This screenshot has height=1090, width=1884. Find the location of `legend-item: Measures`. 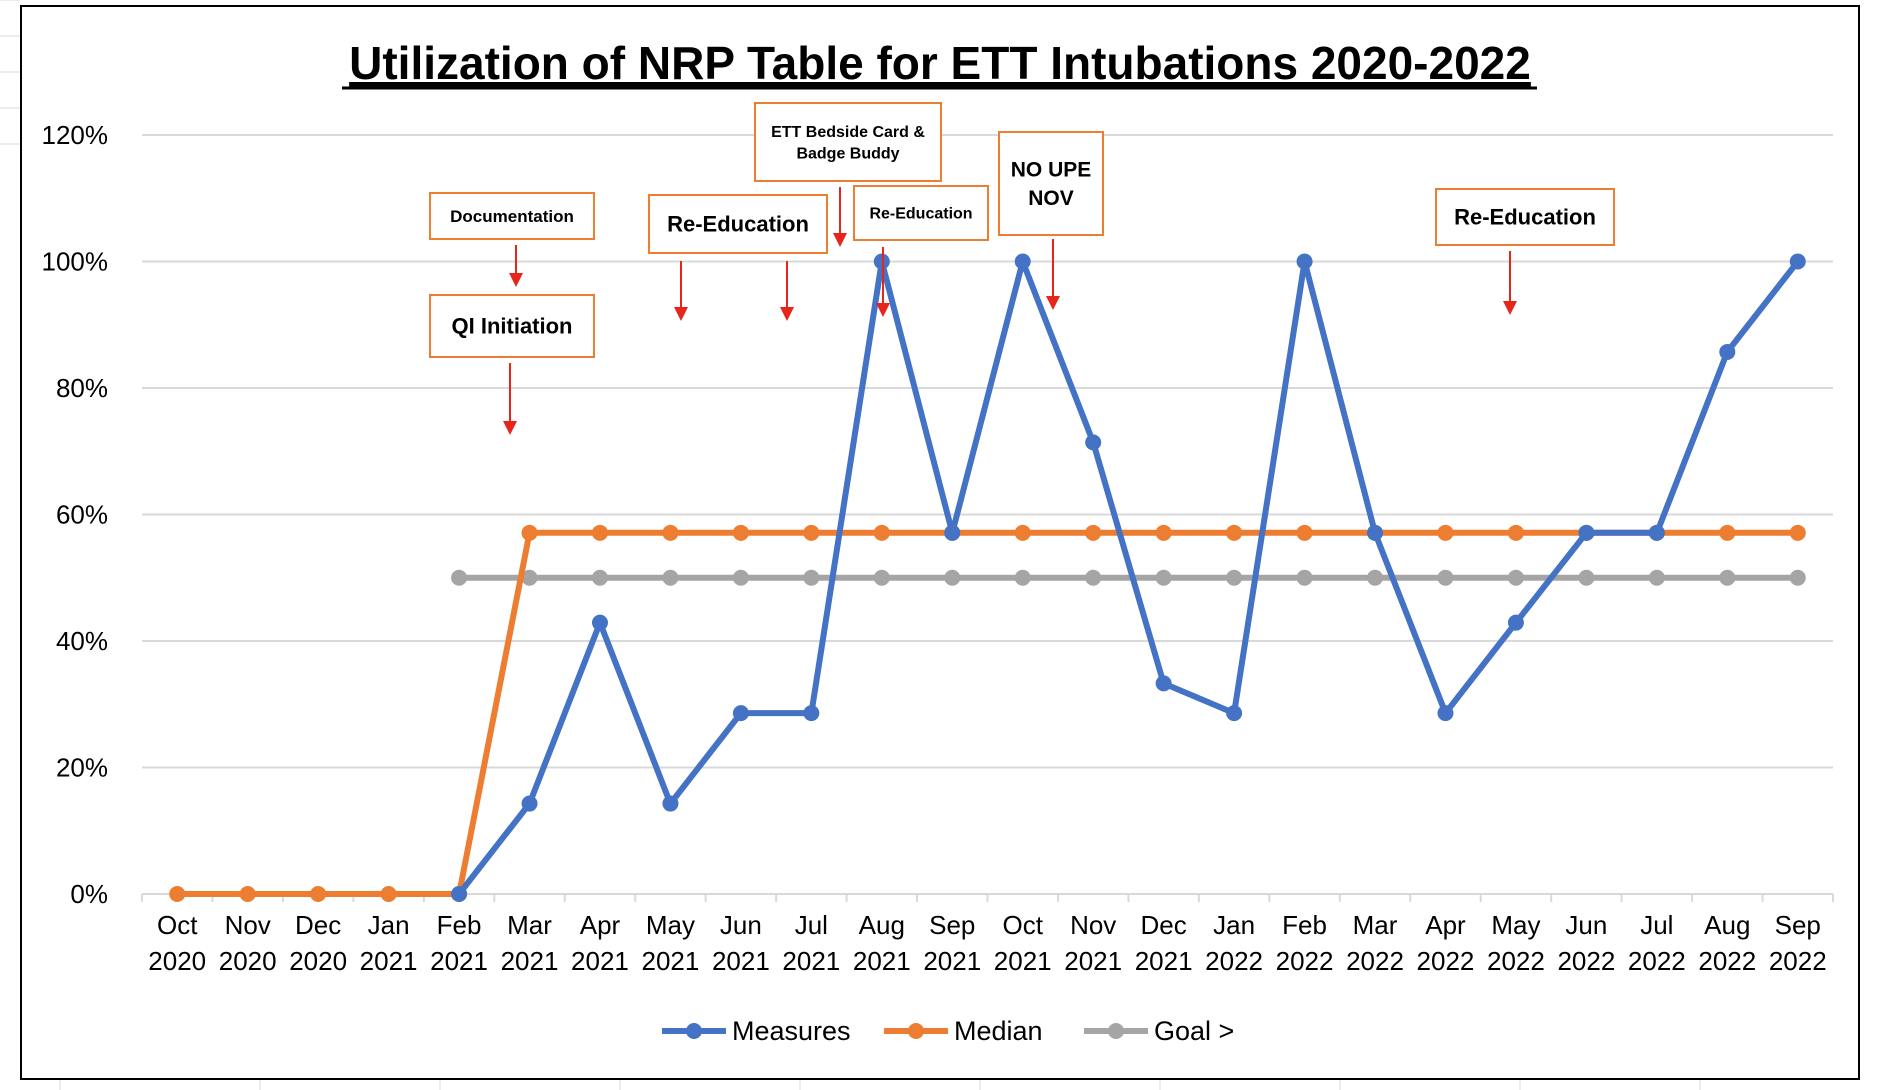

legend-item: Measures is located at coordinates (756, 1031).